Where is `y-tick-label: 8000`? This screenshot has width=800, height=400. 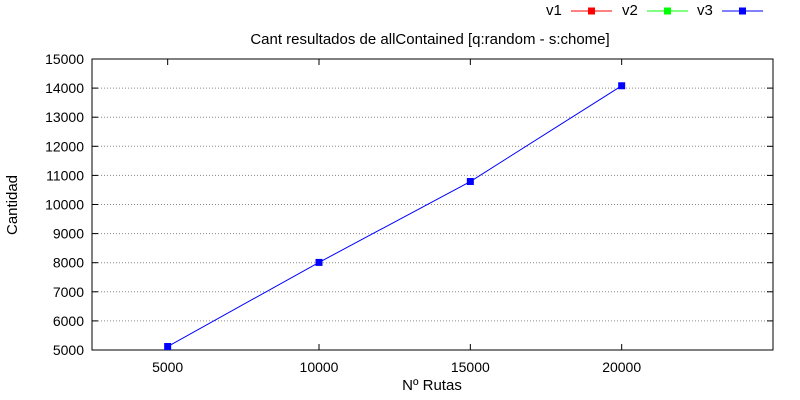
y-tick-label: 8000 is located at coordinates (68, 263).